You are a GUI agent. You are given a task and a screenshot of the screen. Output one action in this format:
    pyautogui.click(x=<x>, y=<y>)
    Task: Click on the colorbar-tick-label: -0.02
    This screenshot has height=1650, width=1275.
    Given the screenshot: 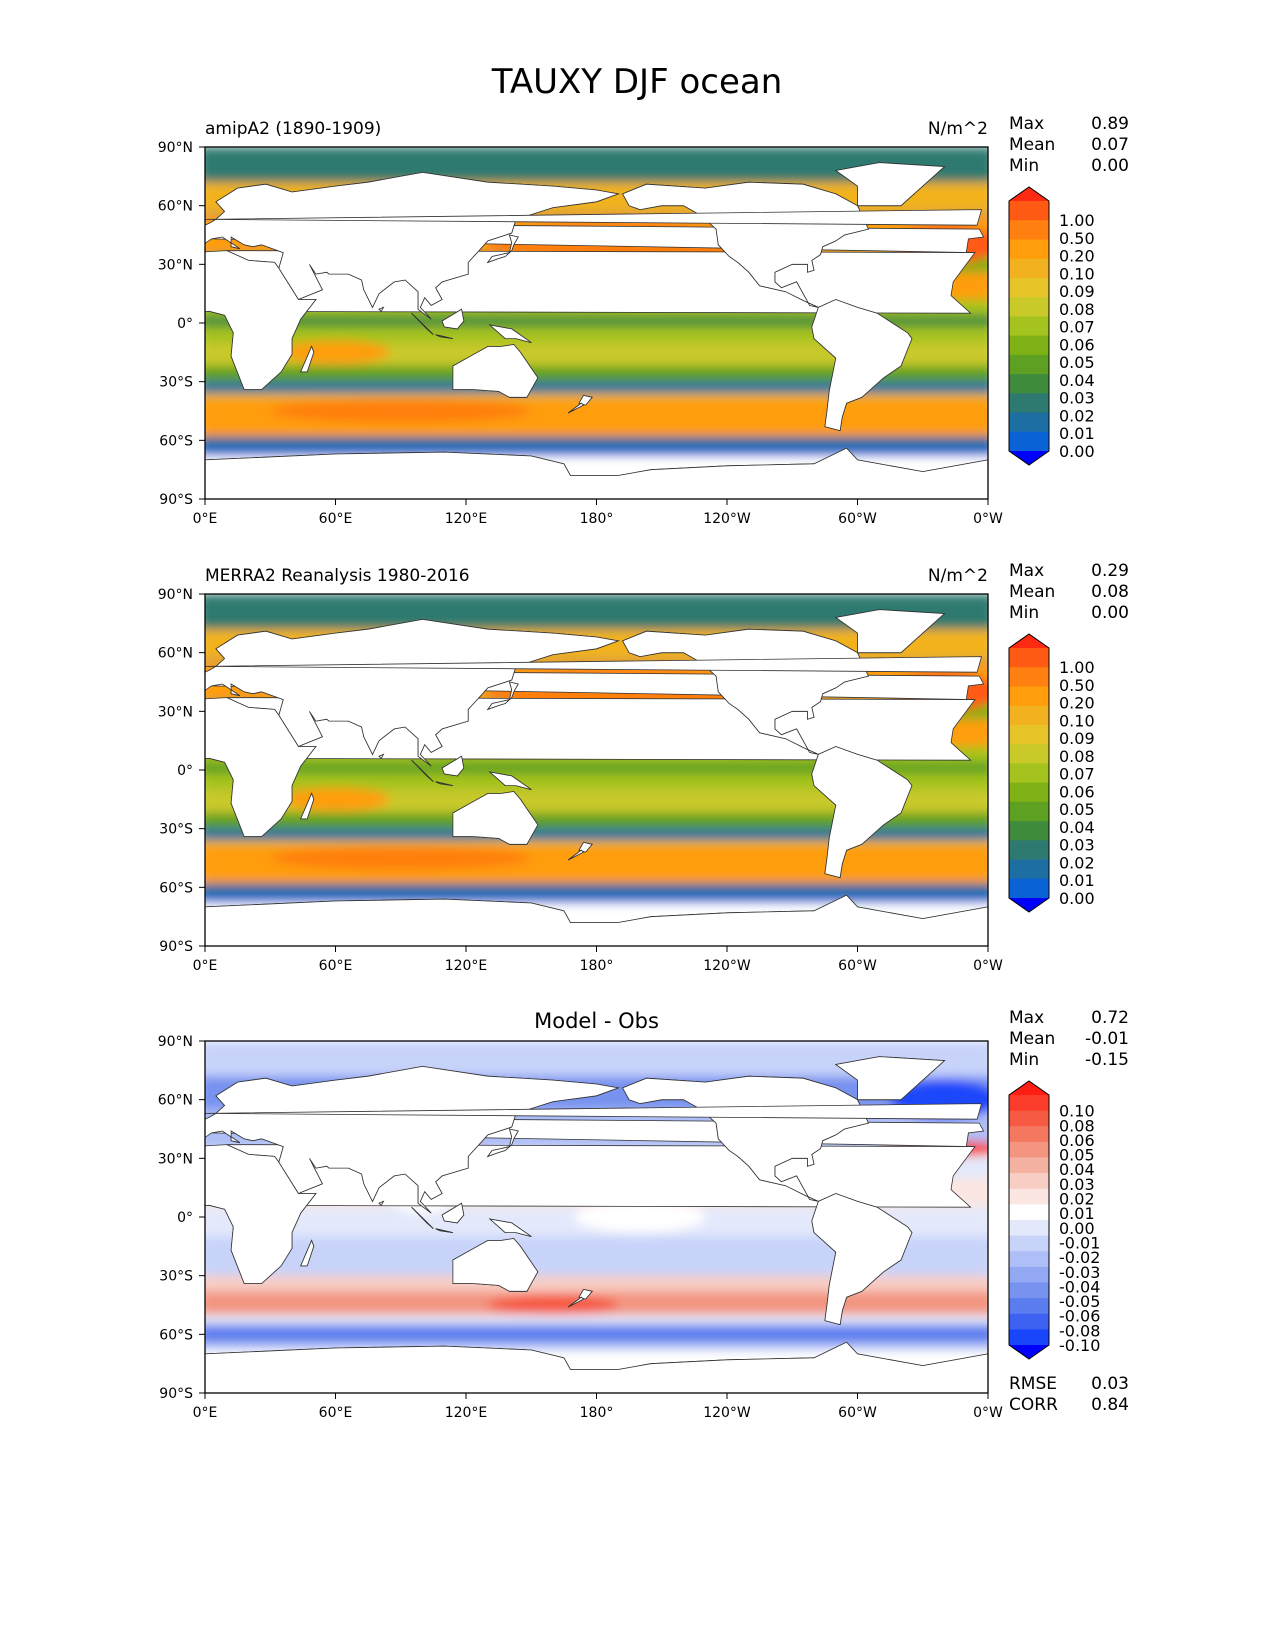 What is the action you would take?
    pyautogui.click(x=1079, y=1257)
    